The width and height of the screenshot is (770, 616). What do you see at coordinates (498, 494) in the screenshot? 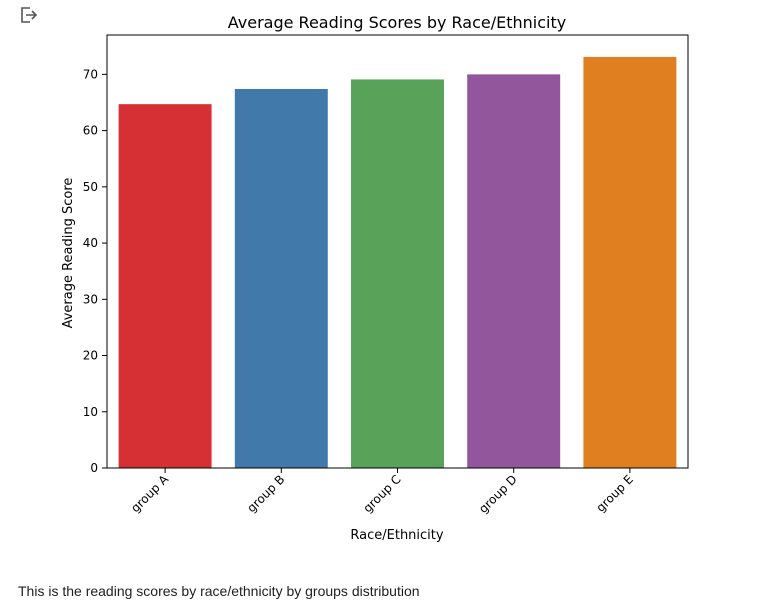
I see `x-tick-label: group D` at bounding box center [498, 494].